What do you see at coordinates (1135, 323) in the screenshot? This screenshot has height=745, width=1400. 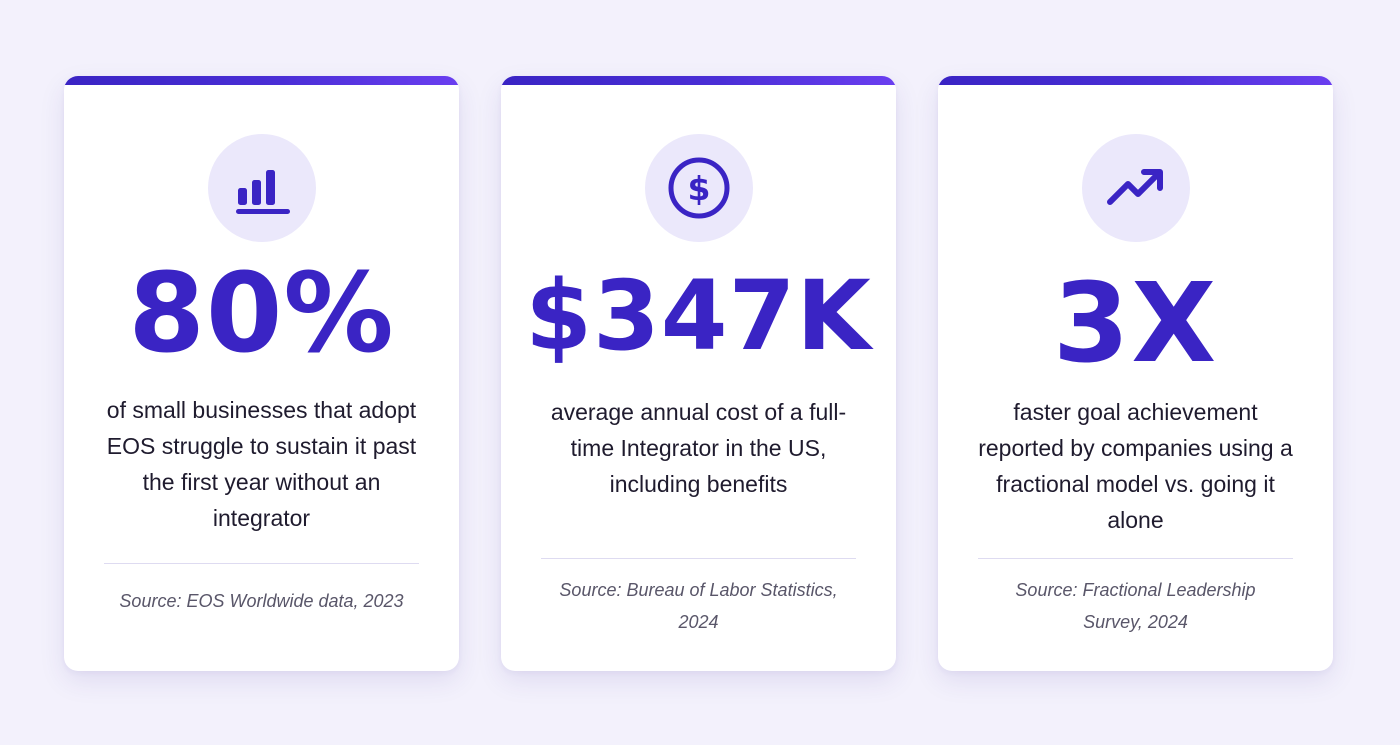 I see `stat-value: 3X` at bounding box center [1135, 323].